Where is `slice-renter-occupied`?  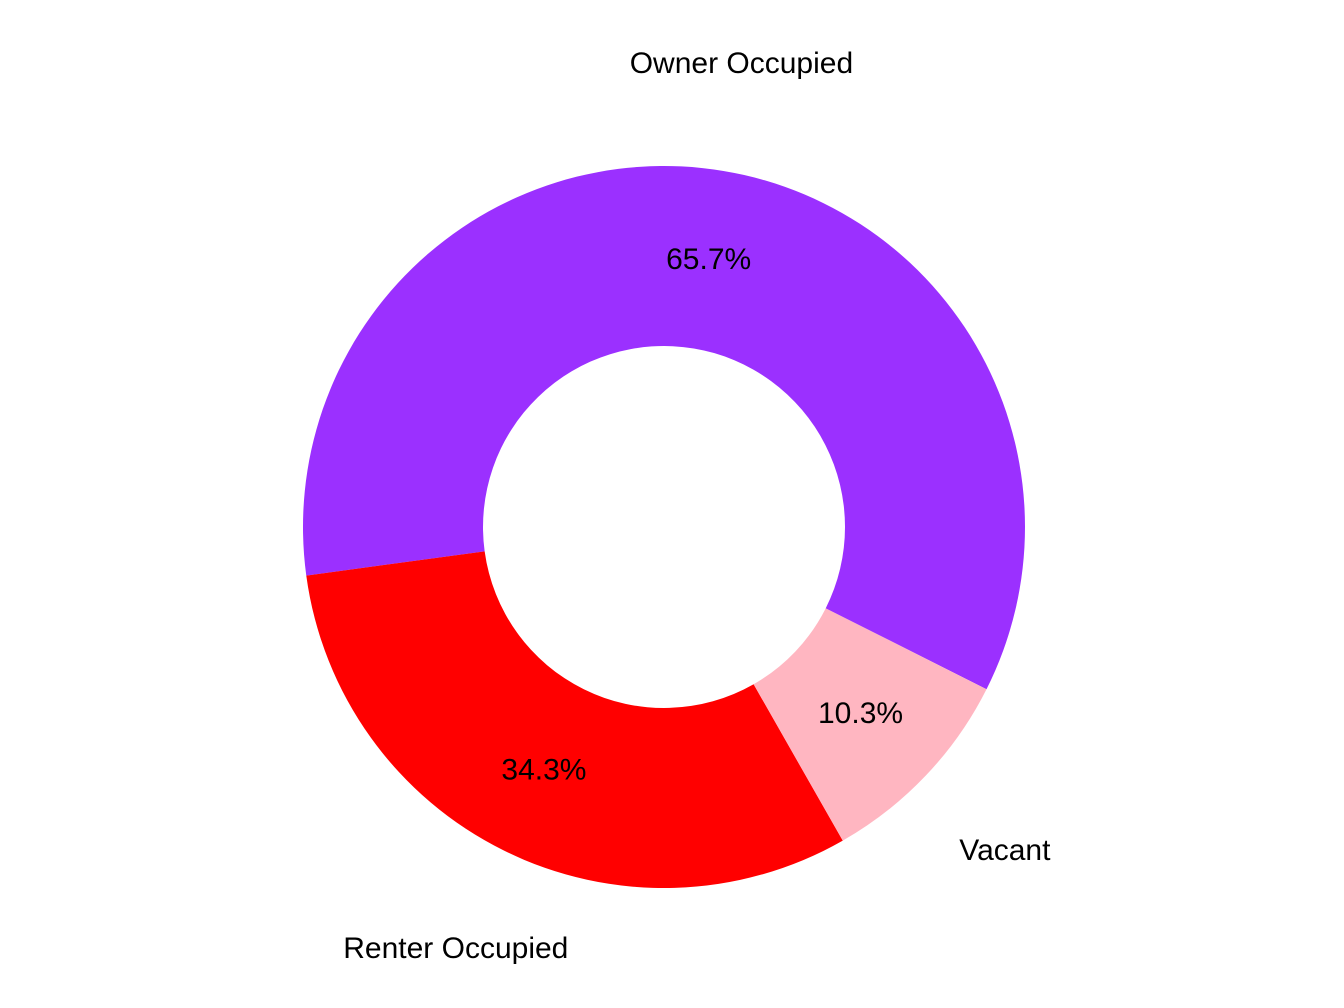 slice-renter-occupied is located at coordinates (574, 720).